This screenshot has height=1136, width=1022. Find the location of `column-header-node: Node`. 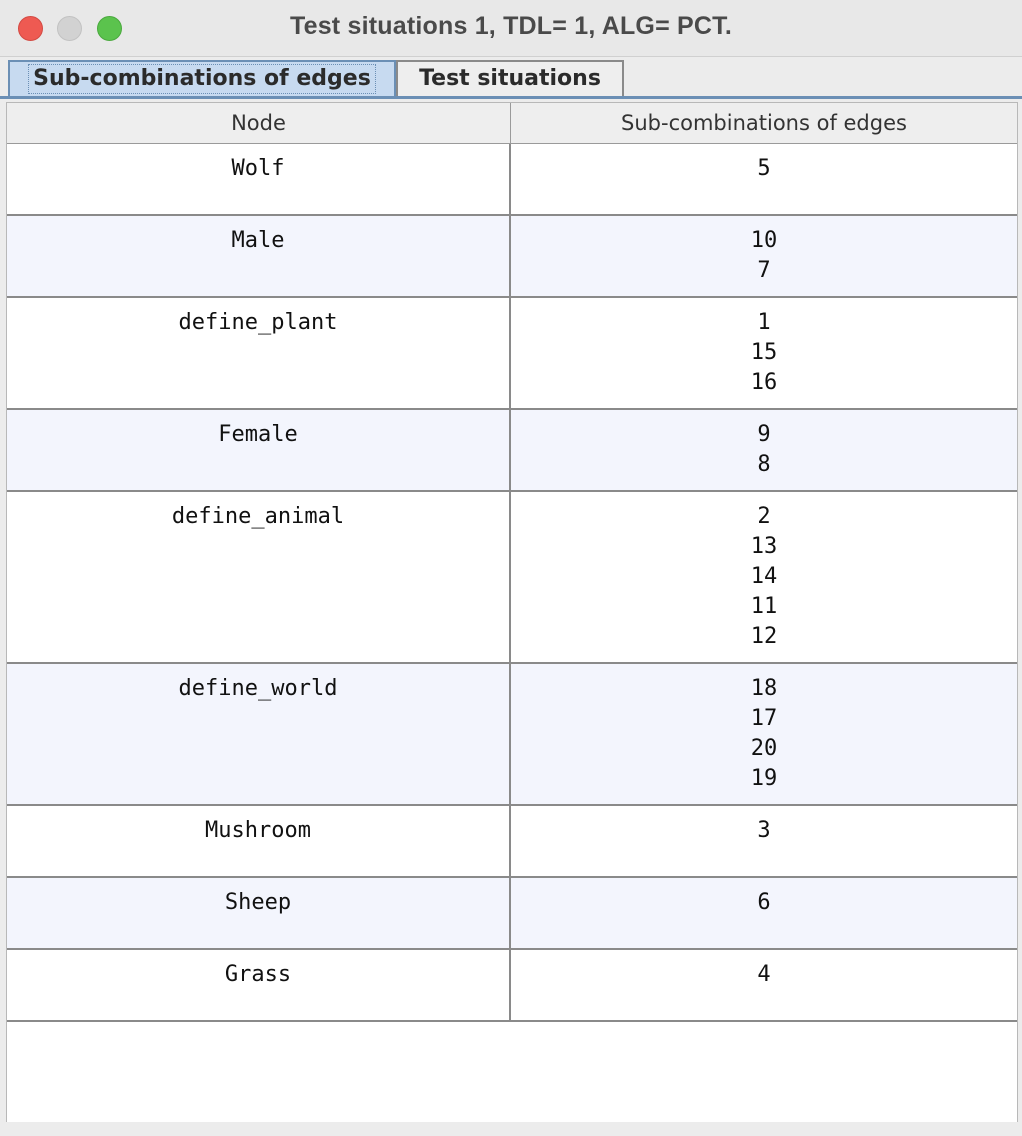

column-header-node: Node is located at coordinates (259, 123).